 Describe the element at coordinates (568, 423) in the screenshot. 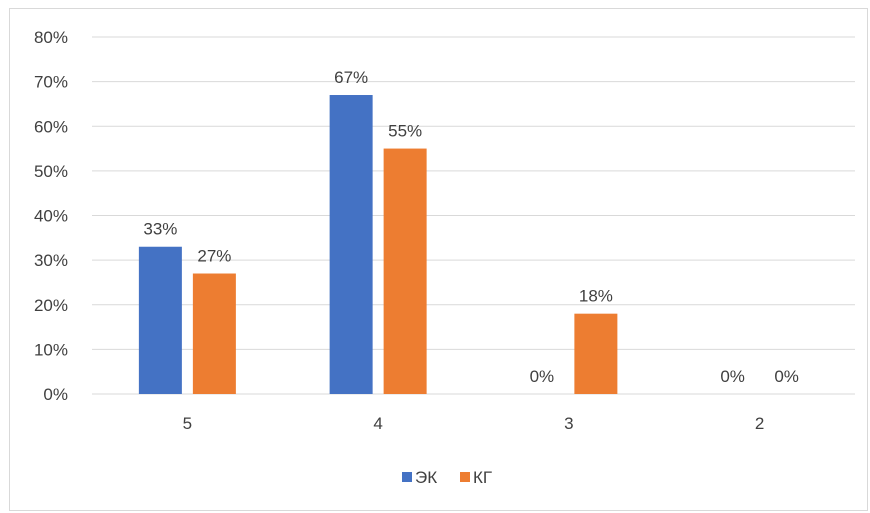

I see `x-tick-label: 3` at that location.